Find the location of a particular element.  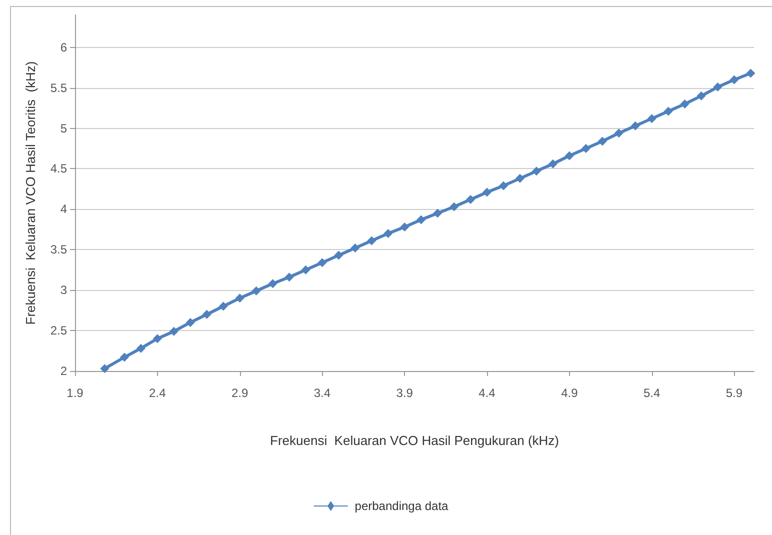

x-tick-label: 2.9 is located at coordinates (239, 393).